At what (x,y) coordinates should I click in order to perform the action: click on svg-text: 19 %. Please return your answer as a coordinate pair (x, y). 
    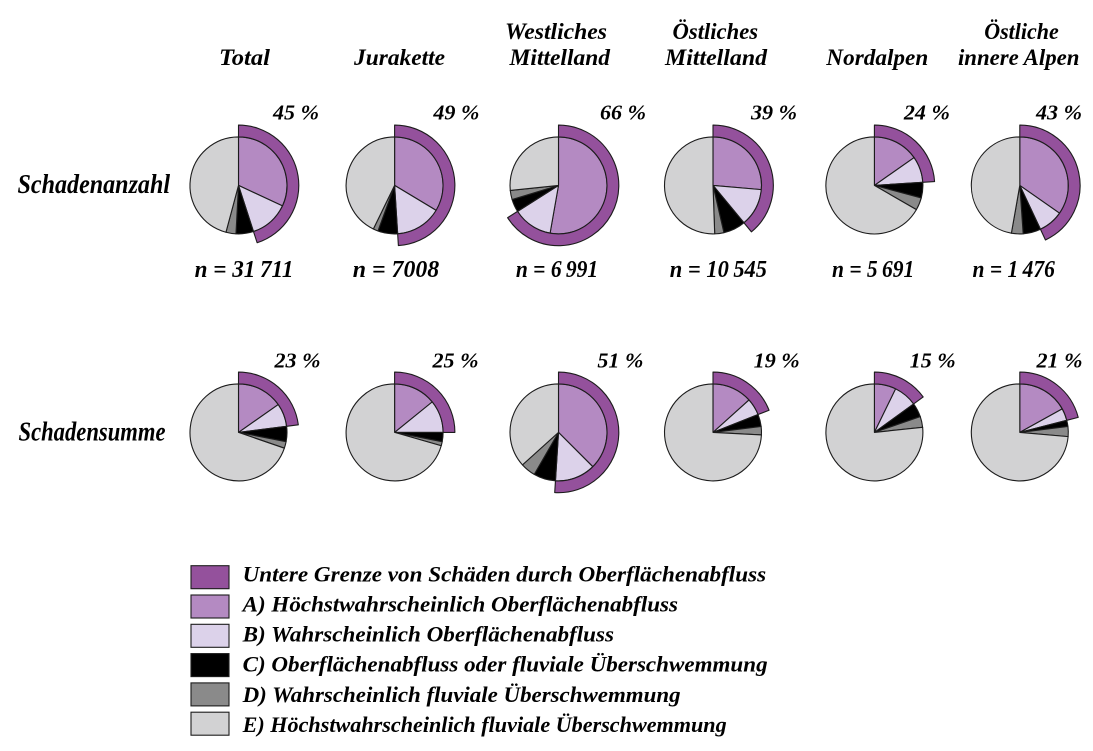
    Looking at the image, I should click on (777, 360).